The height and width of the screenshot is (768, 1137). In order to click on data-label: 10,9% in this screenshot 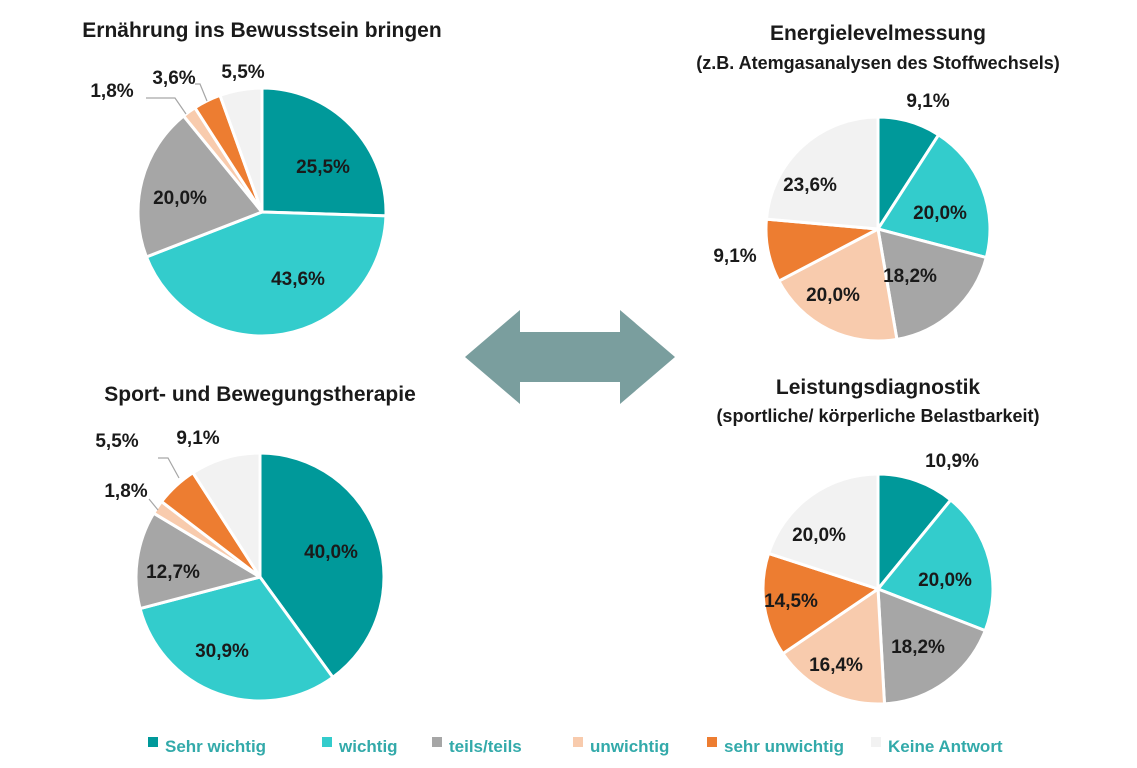, I will do `click(952, 461)`.